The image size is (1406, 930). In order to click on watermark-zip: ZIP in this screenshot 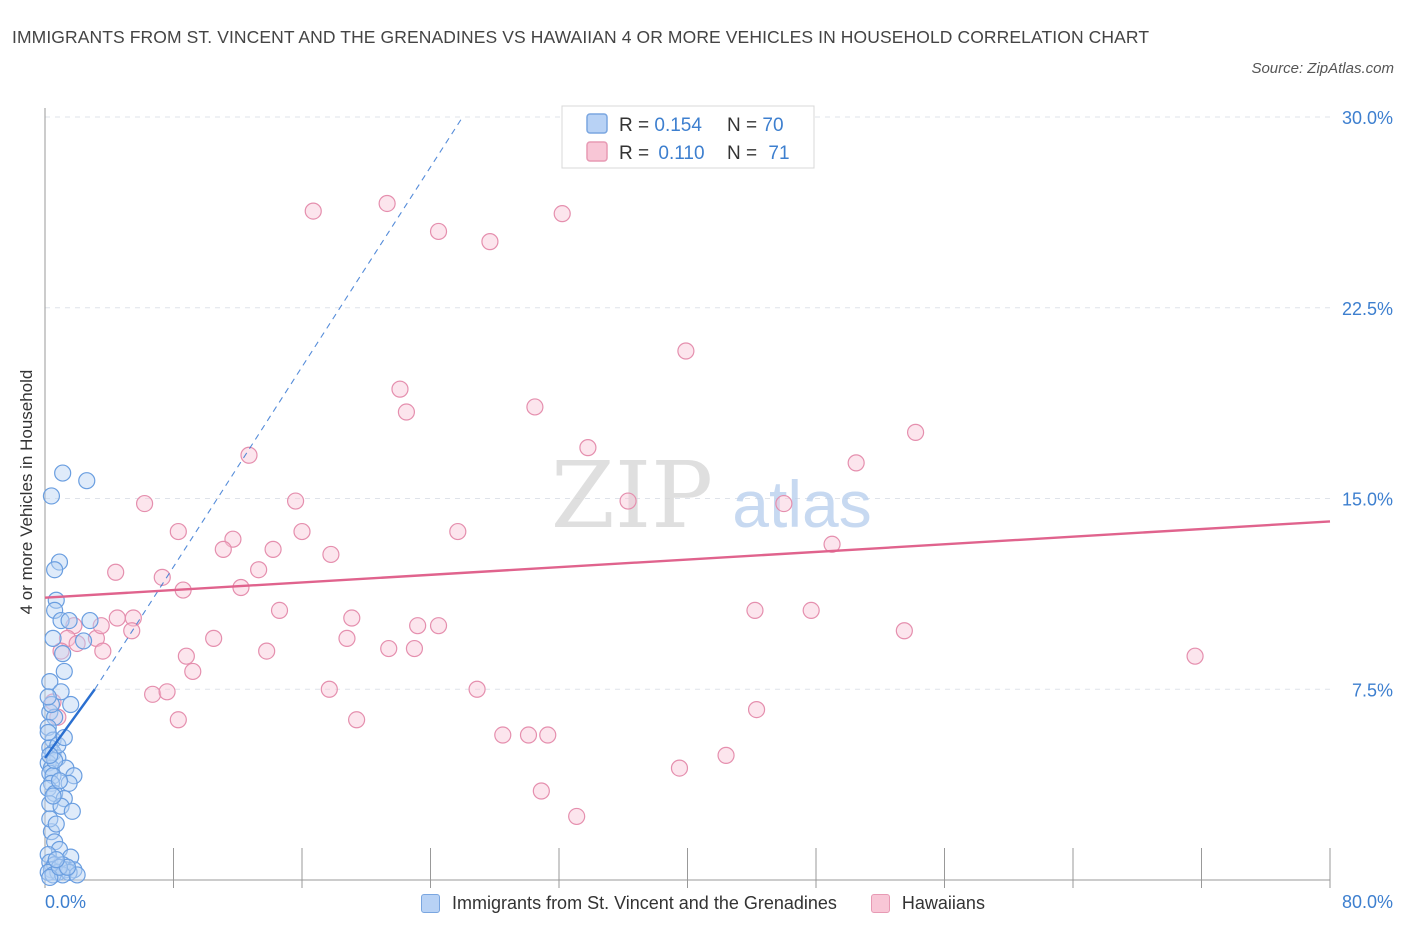, I will do `click(632, 495)`.